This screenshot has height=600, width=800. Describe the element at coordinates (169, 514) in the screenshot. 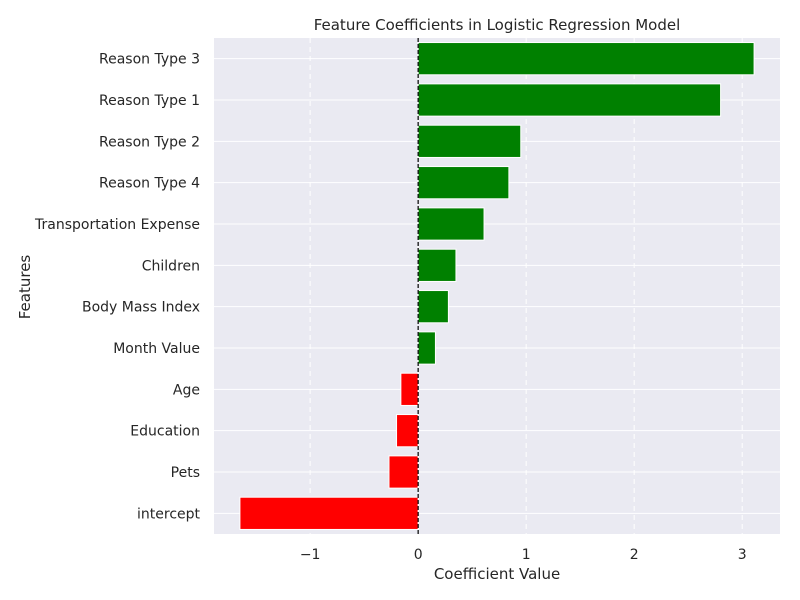

I see `y-tick-label: intercept` at that location.